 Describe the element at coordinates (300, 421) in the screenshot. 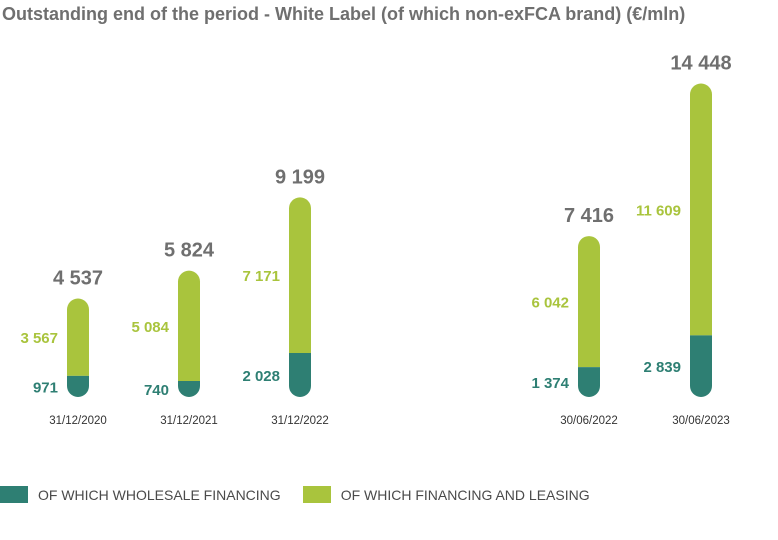

I see `category-label: 31/12/2022` at that location.